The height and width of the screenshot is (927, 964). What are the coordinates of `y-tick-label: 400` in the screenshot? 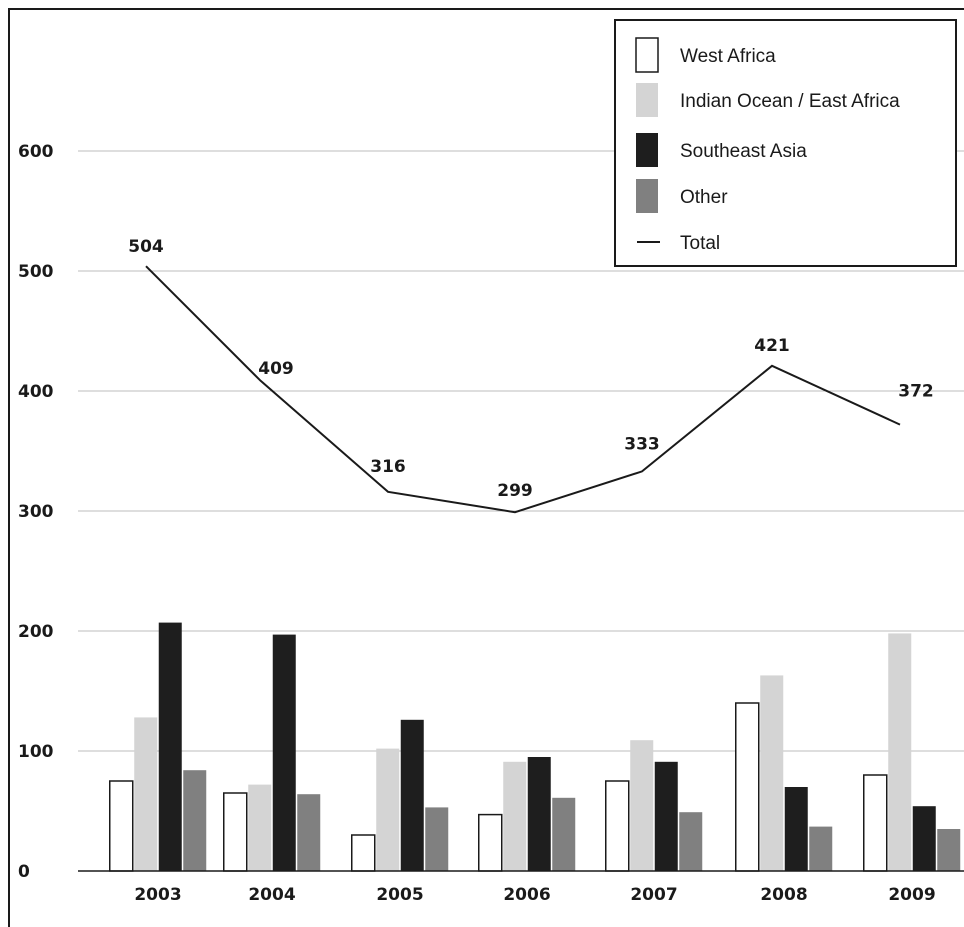 It's located at (36, 392).